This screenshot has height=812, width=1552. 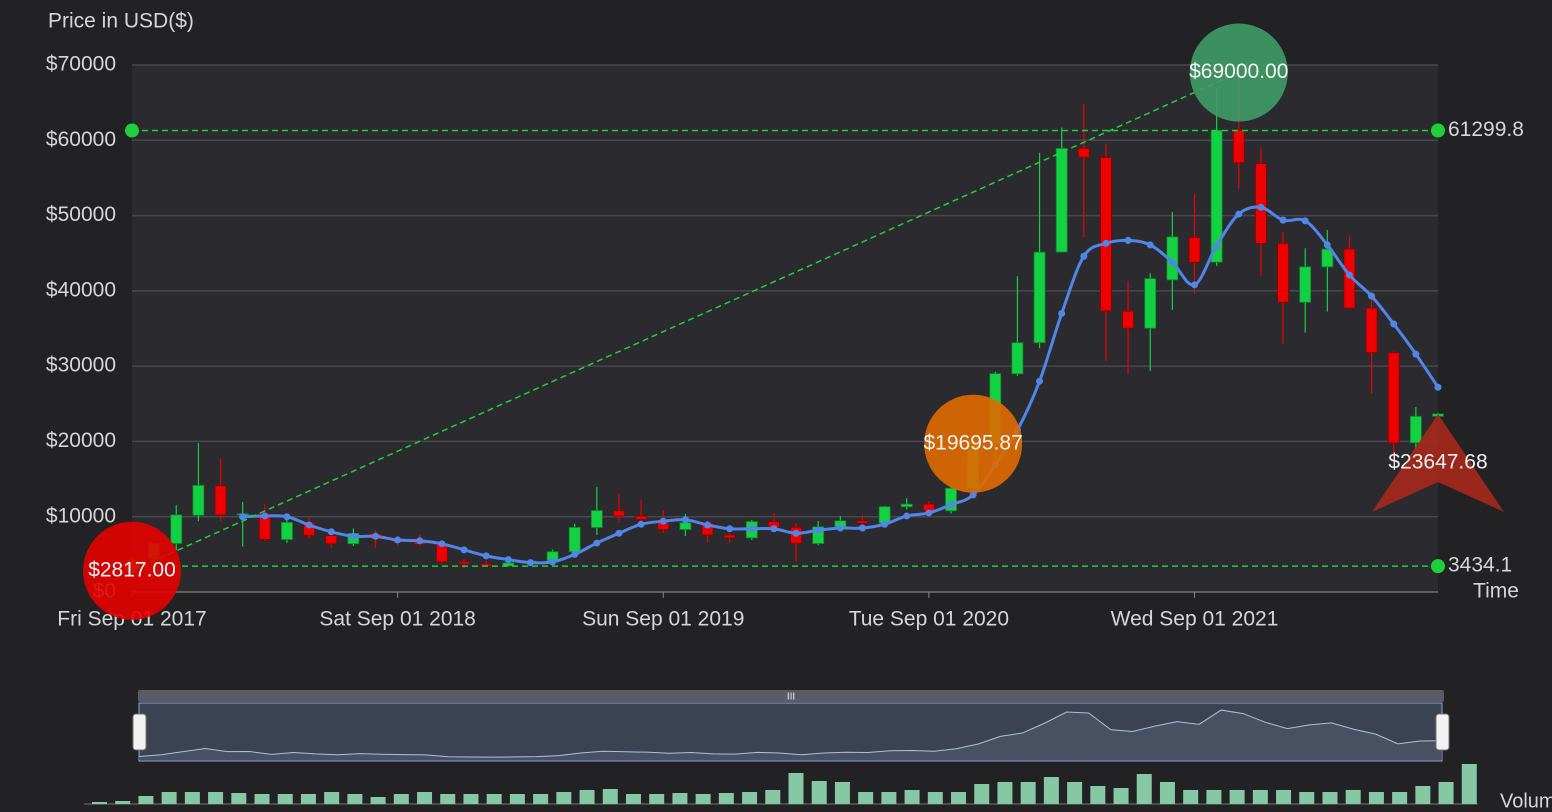 What do you see at coordinates (132, 130) in the screenshot?
I see `mark-line-start` at bounding box center [132, 130].